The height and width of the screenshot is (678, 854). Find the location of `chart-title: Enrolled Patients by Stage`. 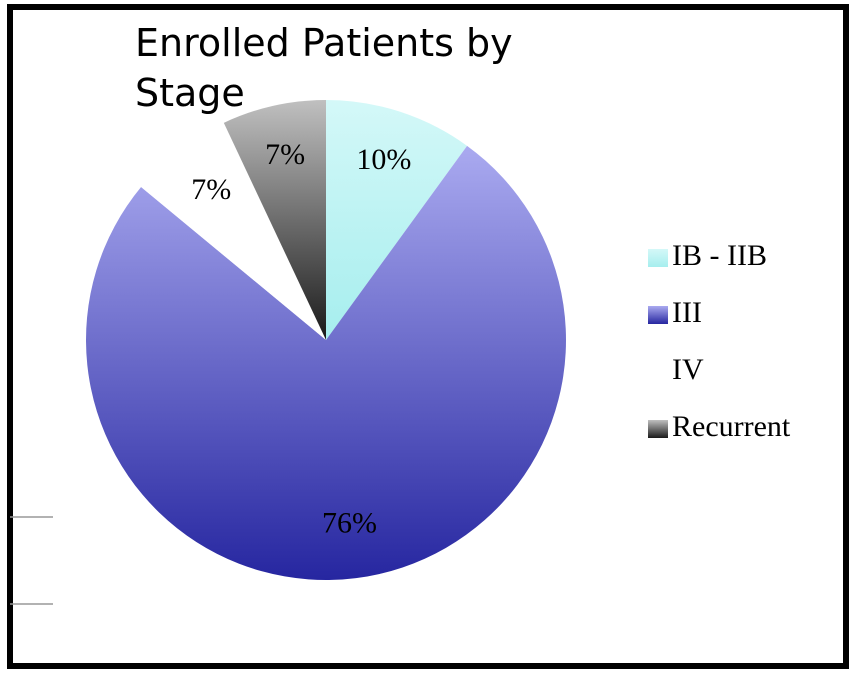

chart-title: Enrolled Patients by Stage is located at coordinates (324, 68).